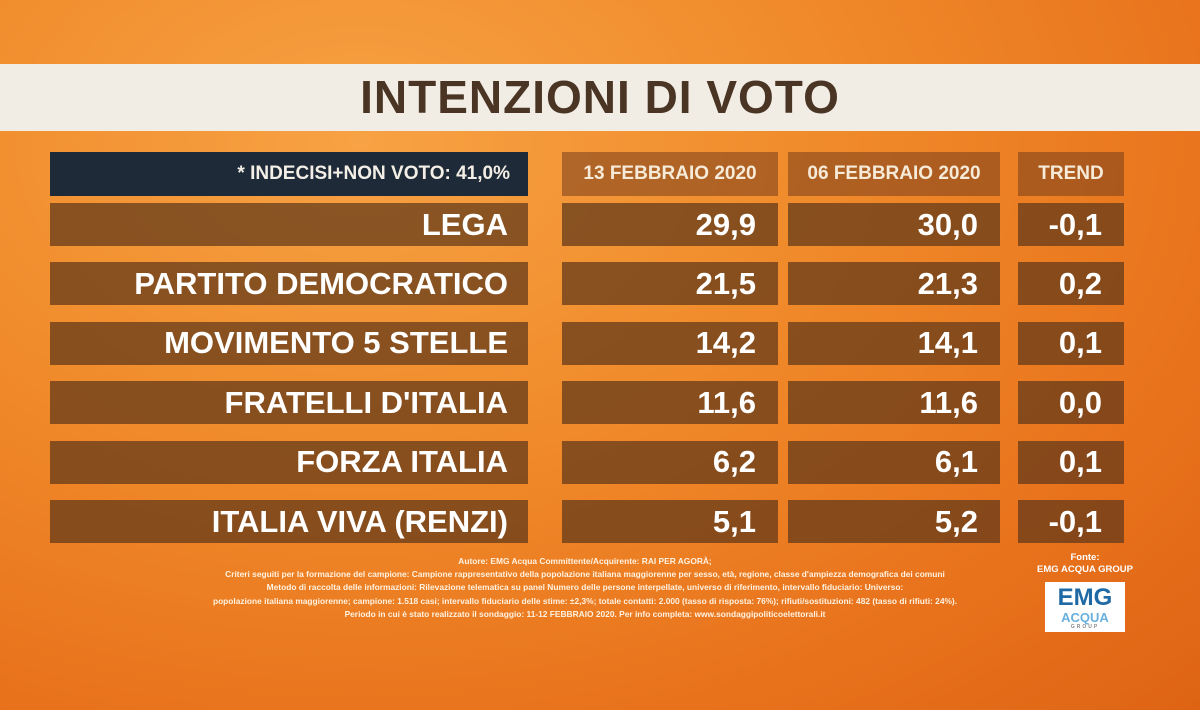  What do you see at coordinates (289, 174) in the screenshot?
I see `note: * INDECISI+NON VOTO: 41,0%` at bounding box center [289, 174].